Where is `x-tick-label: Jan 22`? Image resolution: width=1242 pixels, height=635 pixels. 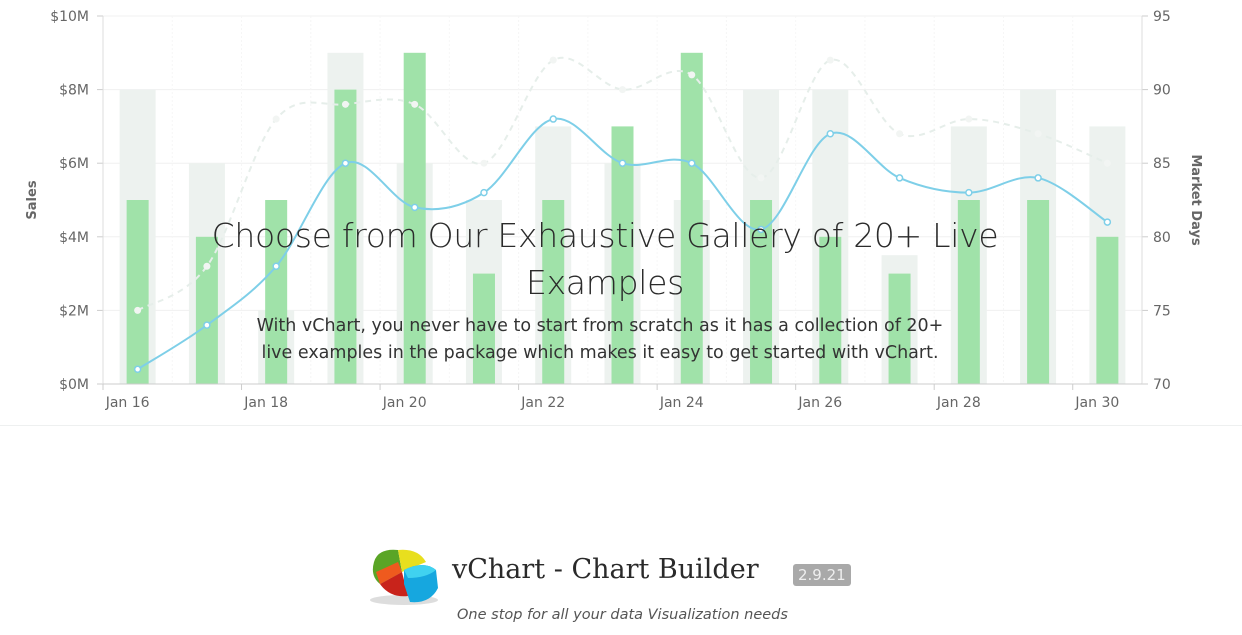
x-tick-label: Jan 22 is located at coordinates (542, 403).